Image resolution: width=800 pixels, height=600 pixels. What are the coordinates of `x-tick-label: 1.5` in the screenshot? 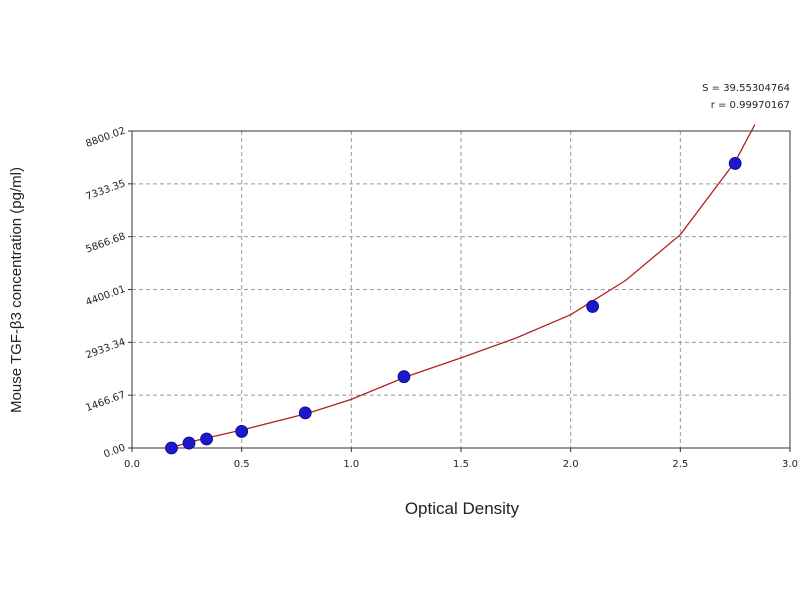 It's located at (461, 464).